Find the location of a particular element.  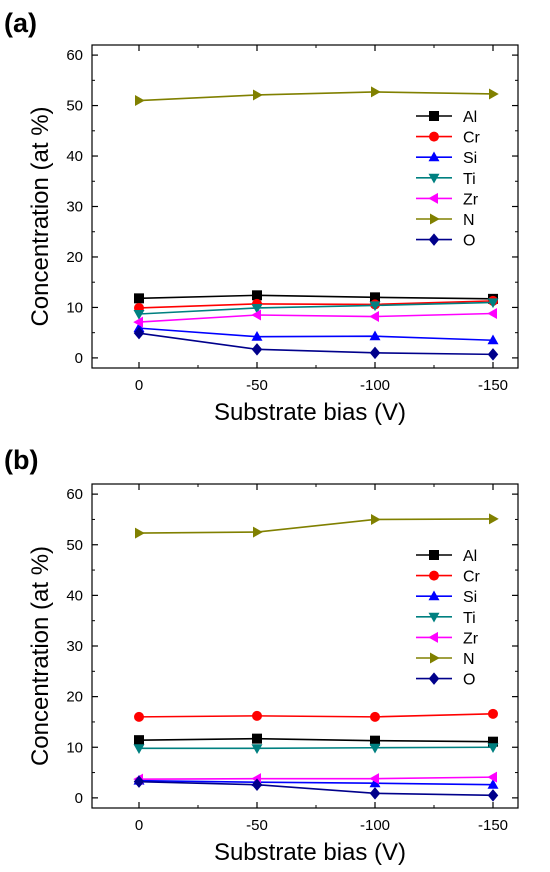

series-n is located at coordinates (317, 526).